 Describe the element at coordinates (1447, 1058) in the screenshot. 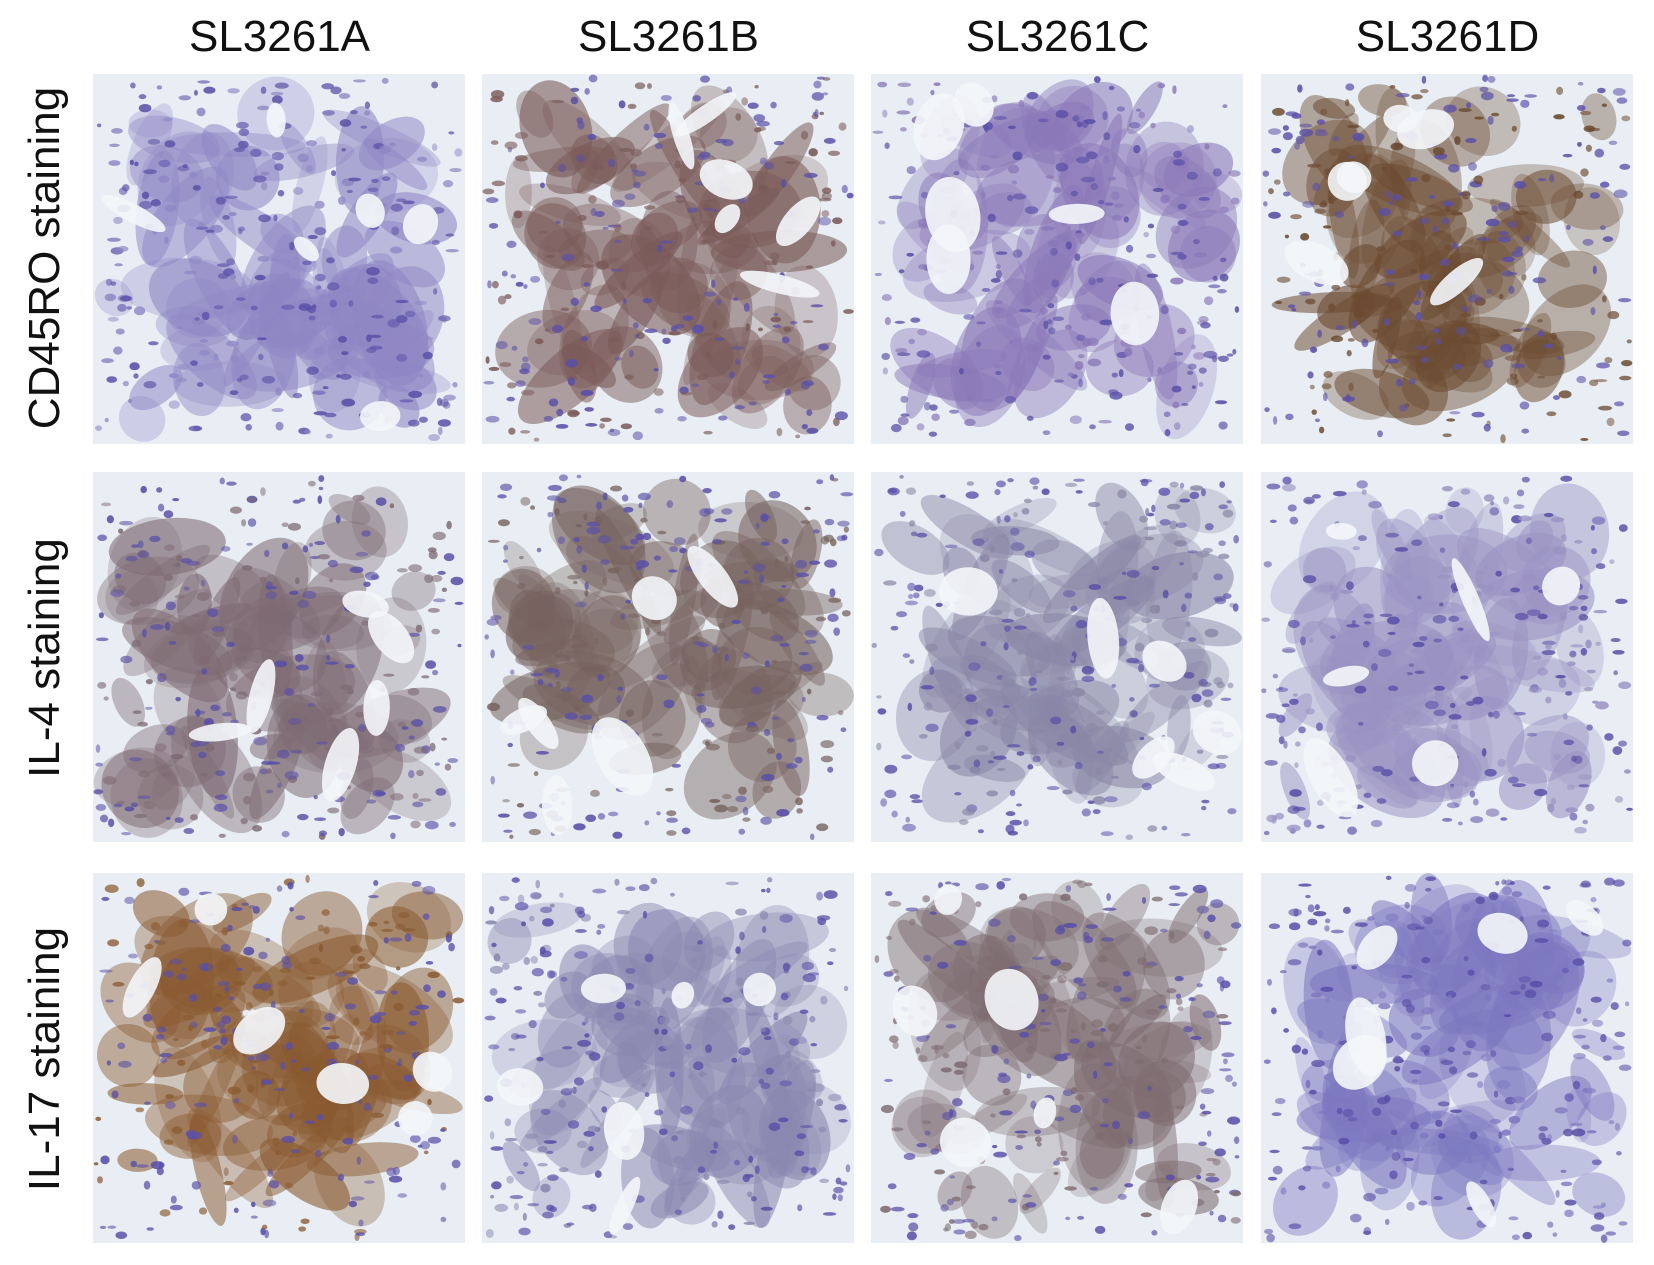

I see `micrograph-il-17-sl3261d` at that location.